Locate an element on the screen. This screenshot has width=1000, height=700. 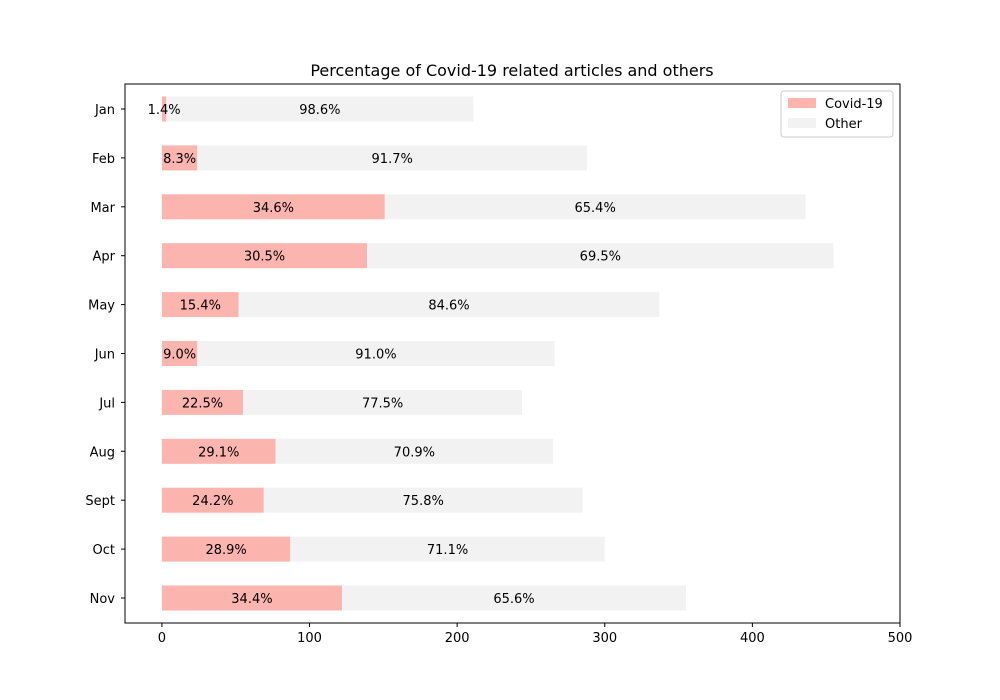
bar-covid-19-jul is located at coordinates (202, 402).